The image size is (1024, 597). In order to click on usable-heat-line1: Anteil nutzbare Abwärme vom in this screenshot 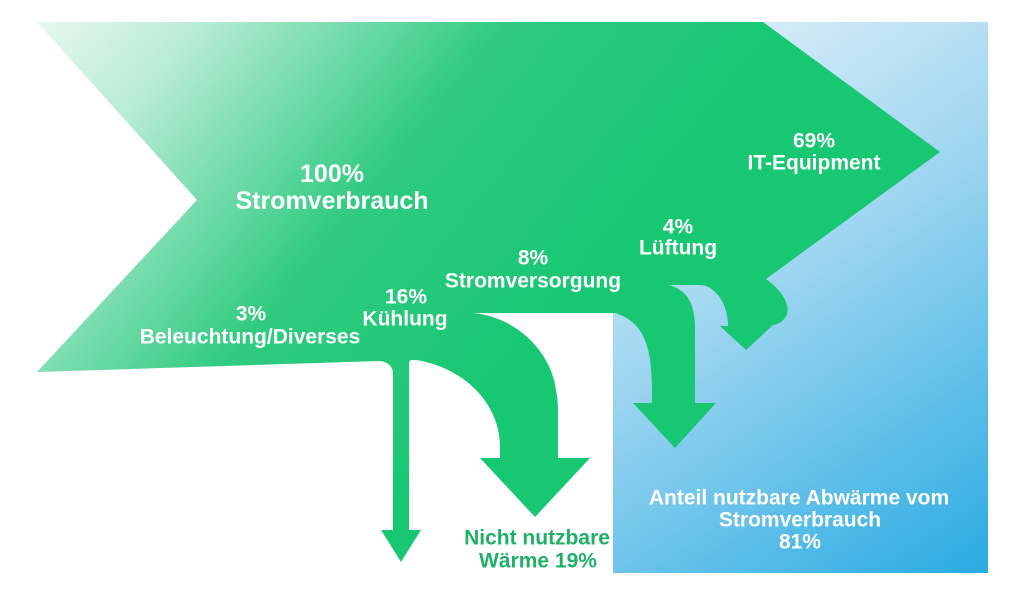, I will do `click(799, 498)`.